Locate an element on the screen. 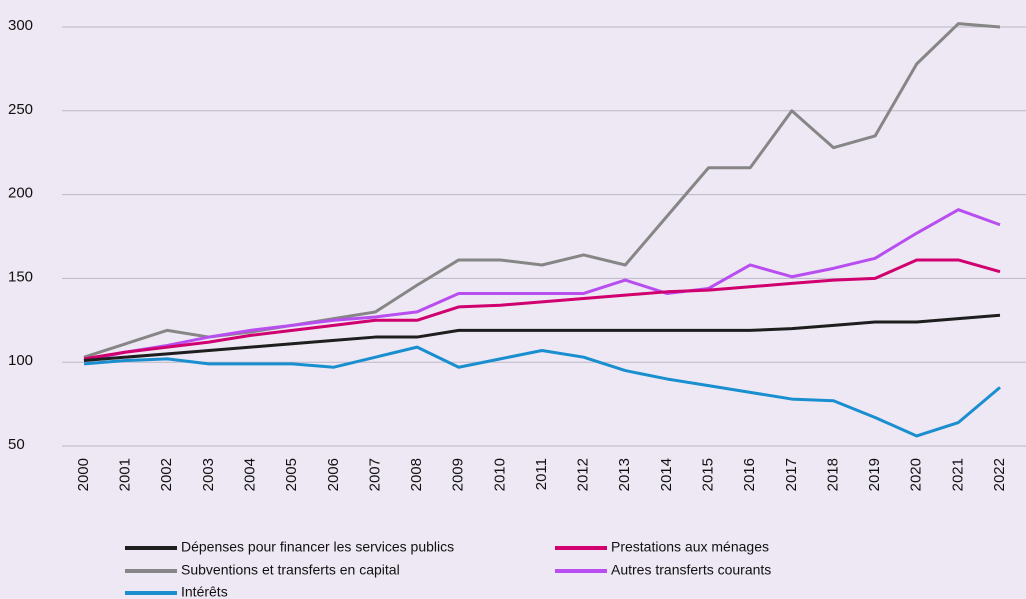 This screenshot has width=1026, height=599. y-tick-label: 200 is located at coordinates (20, 193).